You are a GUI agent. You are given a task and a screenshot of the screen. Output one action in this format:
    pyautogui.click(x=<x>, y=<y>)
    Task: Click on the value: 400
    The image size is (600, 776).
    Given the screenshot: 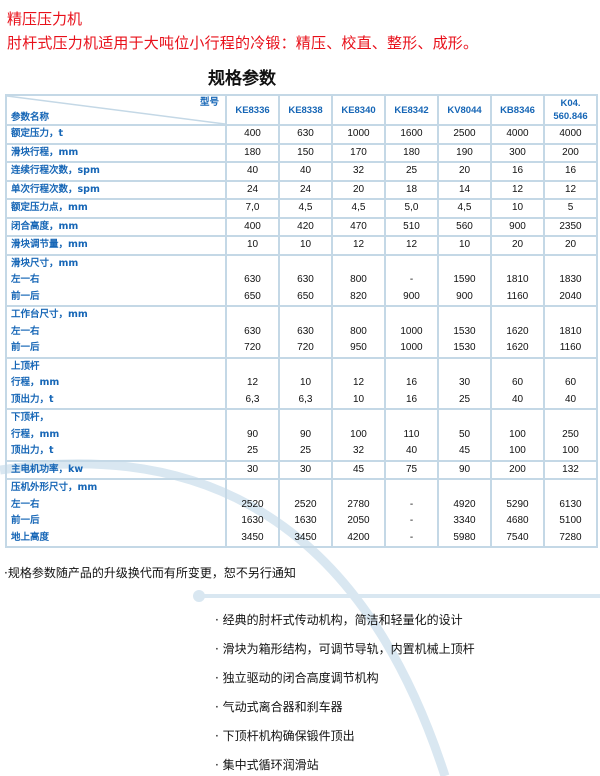 What is the action you would take?
    pyautogui.click(x=252, y=133)
    